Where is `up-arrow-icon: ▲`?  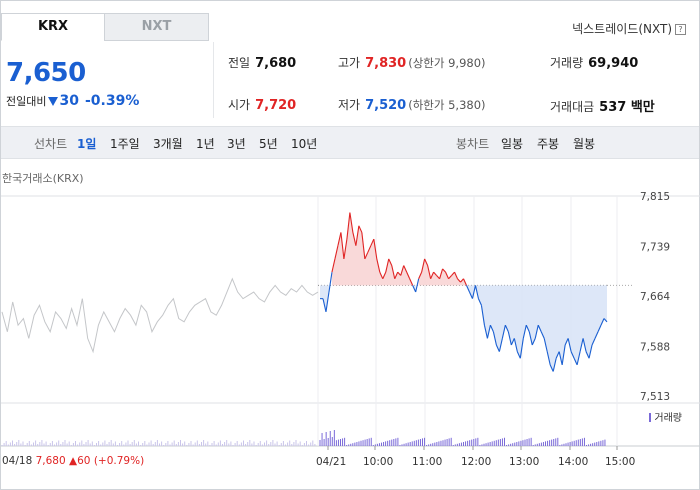 up-arrow-icon: ▲ is located at coordinates (73, 461).